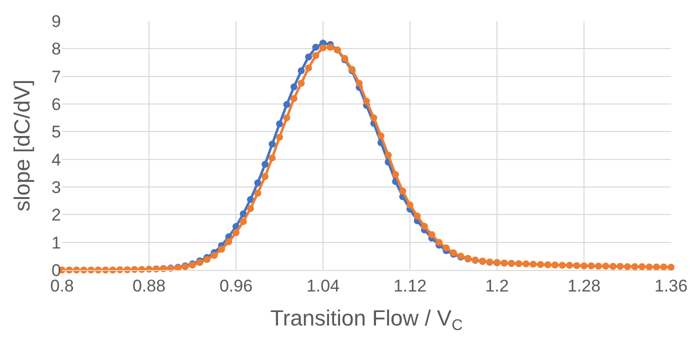  I want to click on y-tick-label: 8, so click(56, 49).